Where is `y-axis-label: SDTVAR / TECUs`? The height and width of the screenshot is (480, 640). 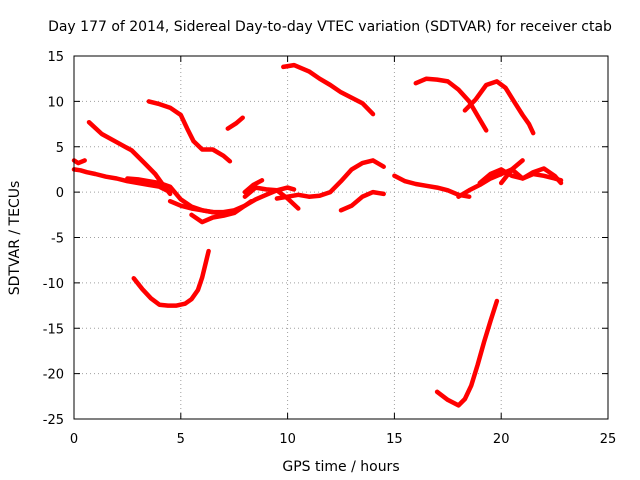
y-axis-label: SDTVAR / TECUs is located at coordinates (15, 238).